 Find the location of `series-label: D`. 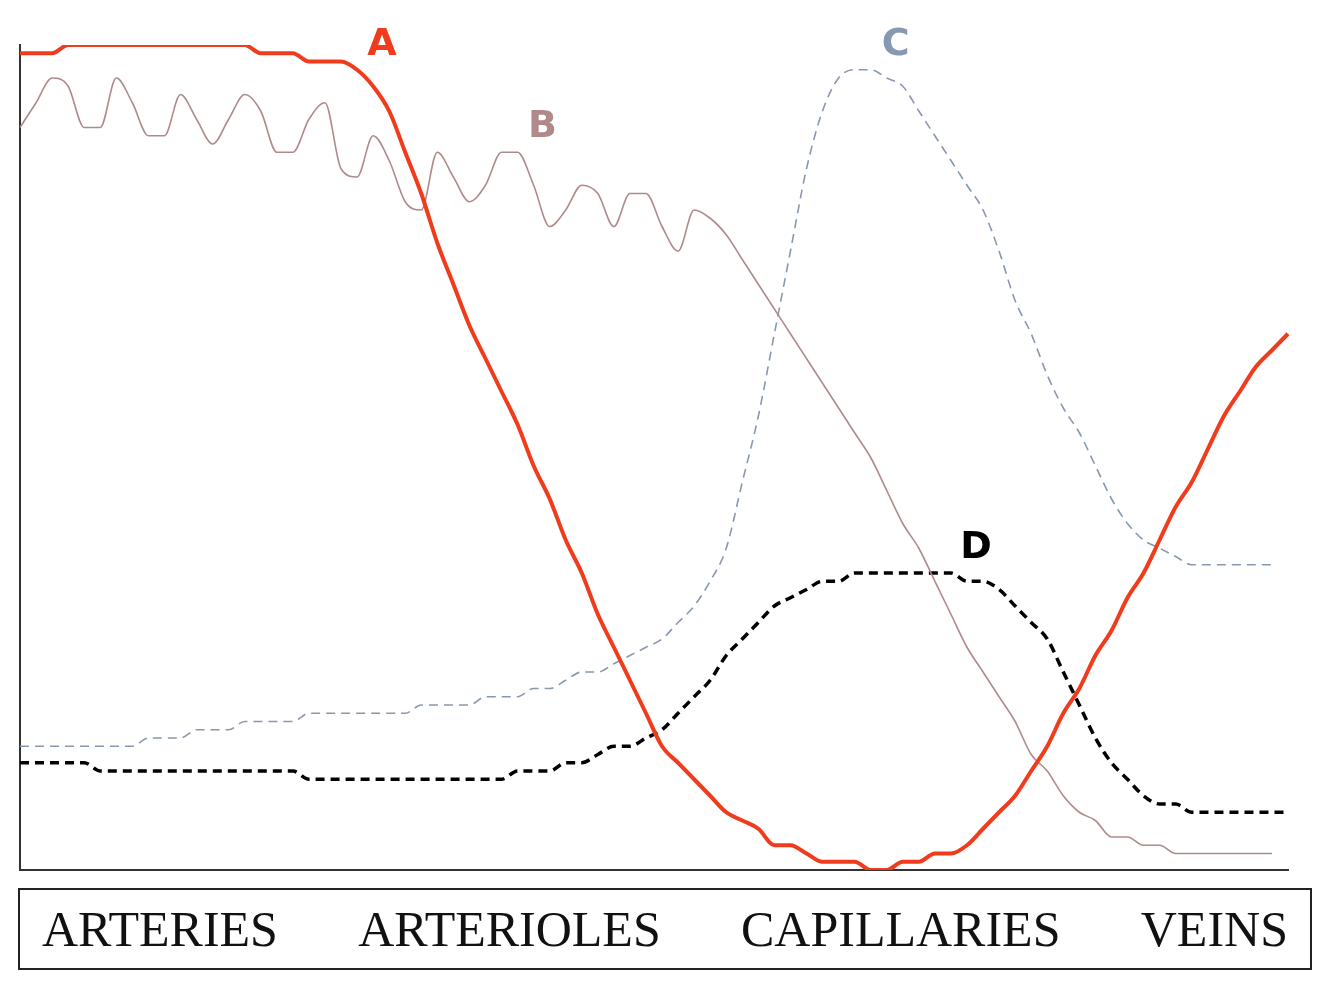

series-label: D is located at coordinates (976, 544).